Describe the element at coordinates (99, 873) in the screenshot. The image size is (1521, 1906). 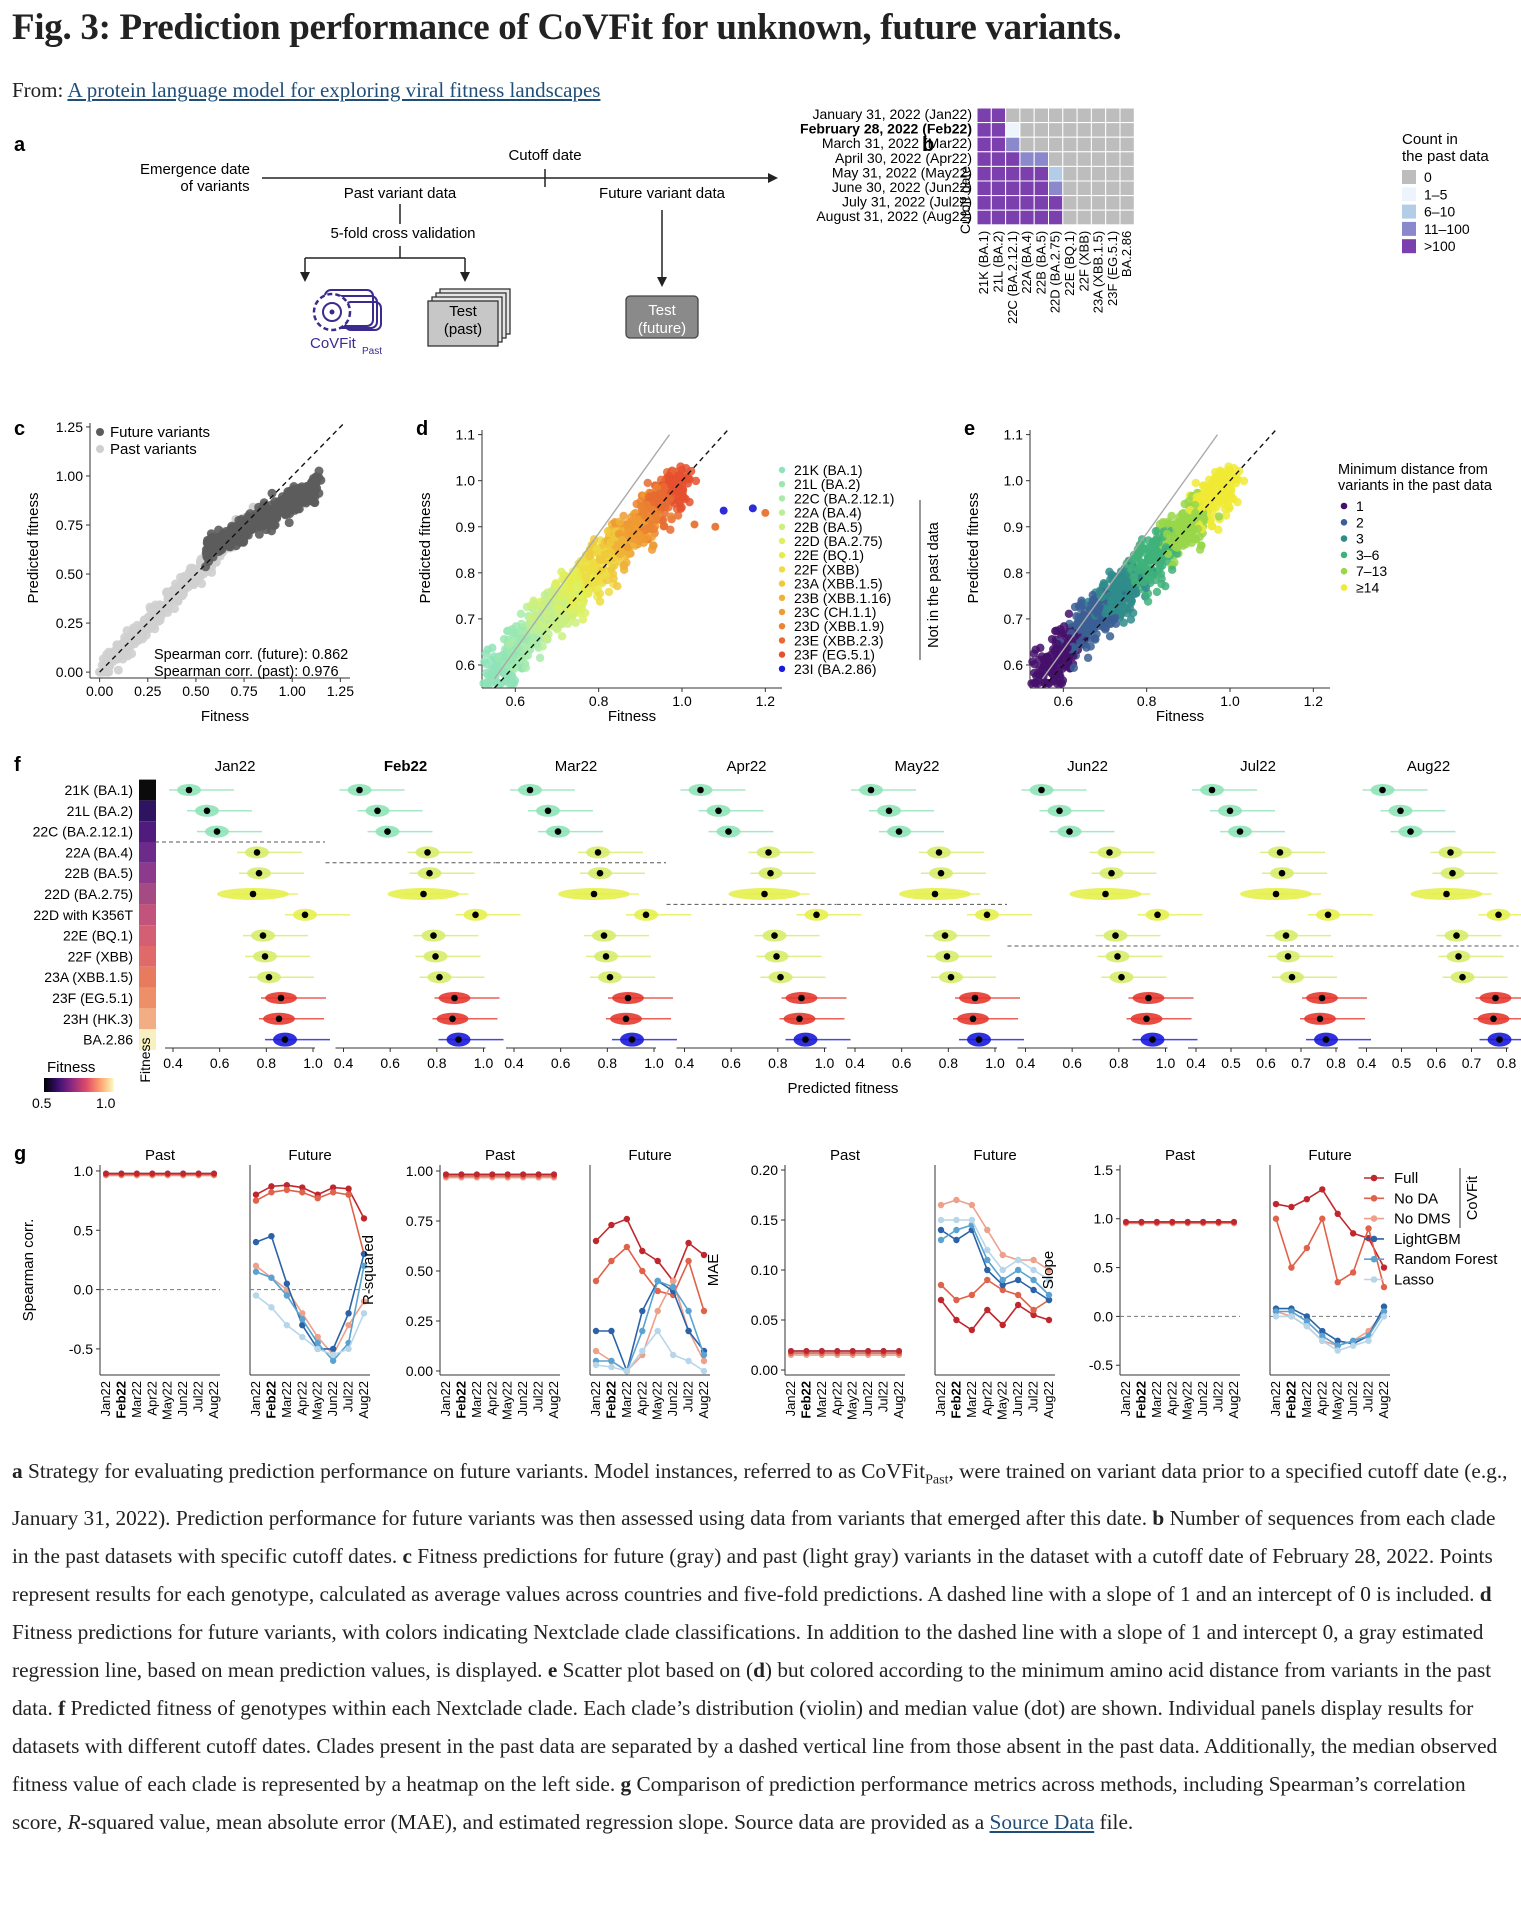
I see `clade-label: 22B (BA.5)` at that location.